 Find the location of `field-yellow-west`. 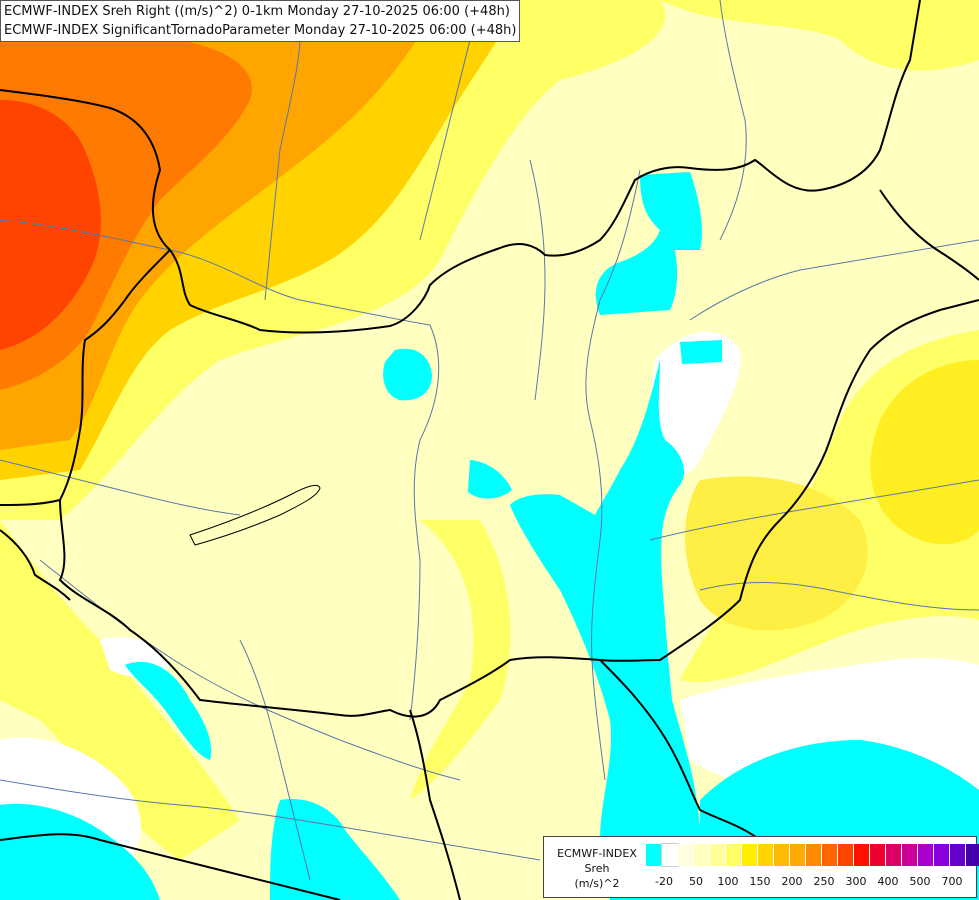

field-yellow-west is located at coordinates (120, 690).